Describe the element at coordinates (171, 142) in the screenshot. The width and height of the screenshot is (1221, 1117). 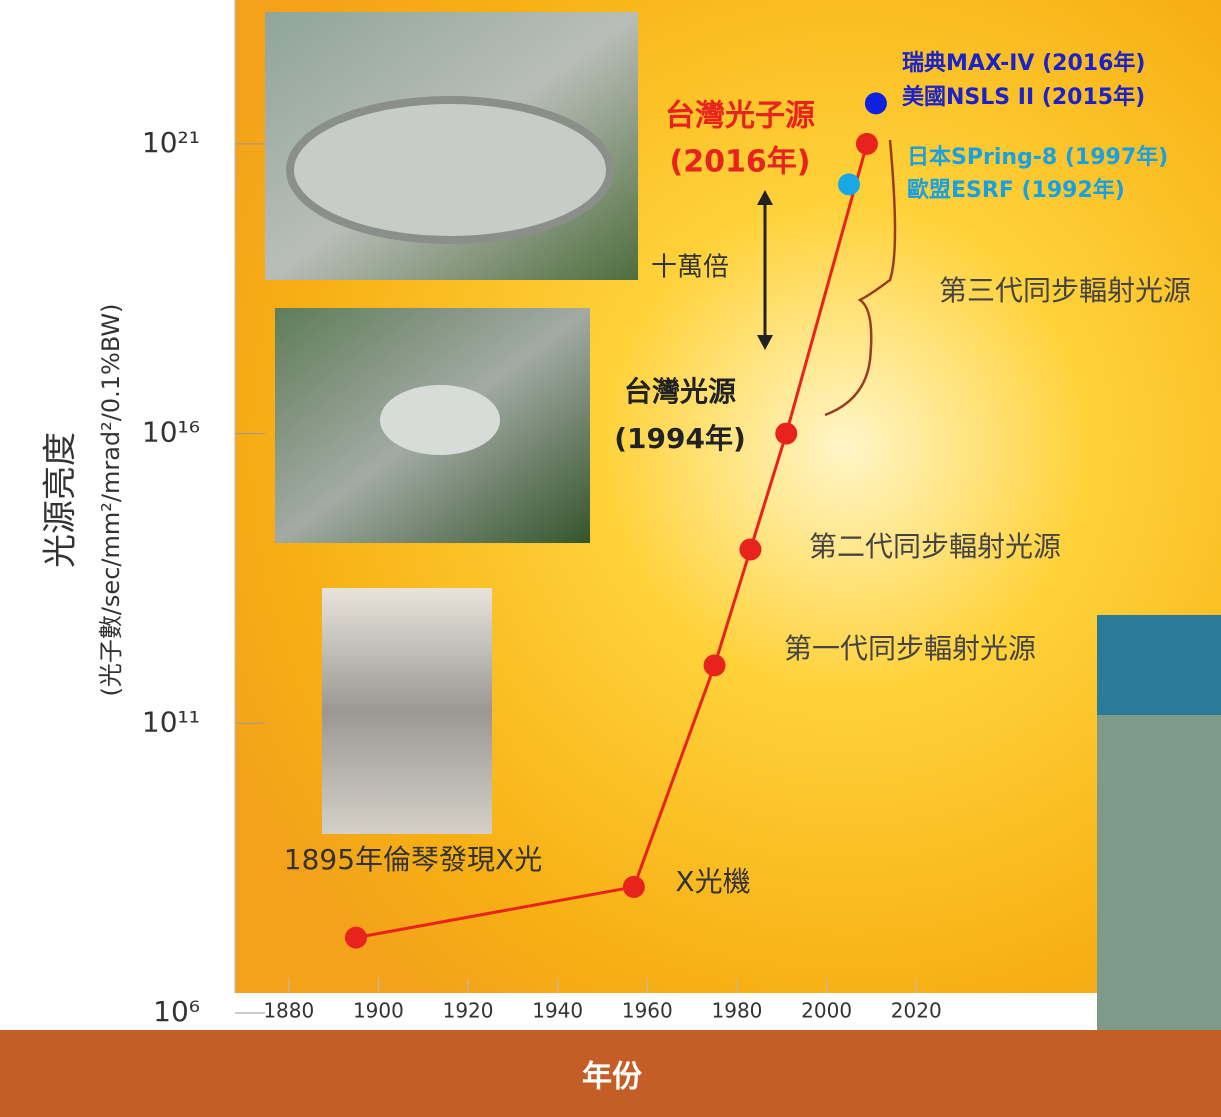
I see `y-tick-label: 10²¹` at that location.